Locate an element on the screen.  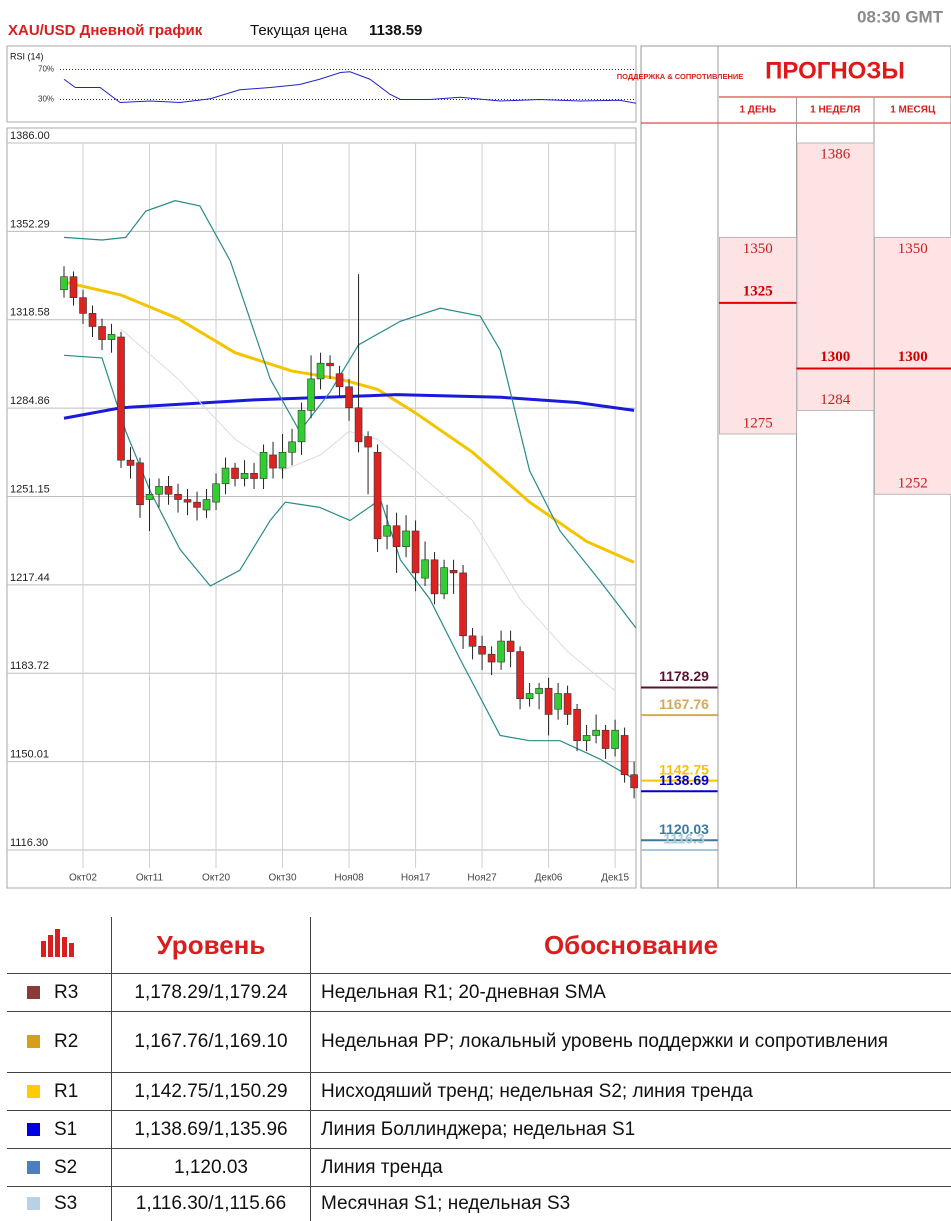
cell-text: S2 is located at coordinates (66, 1167).